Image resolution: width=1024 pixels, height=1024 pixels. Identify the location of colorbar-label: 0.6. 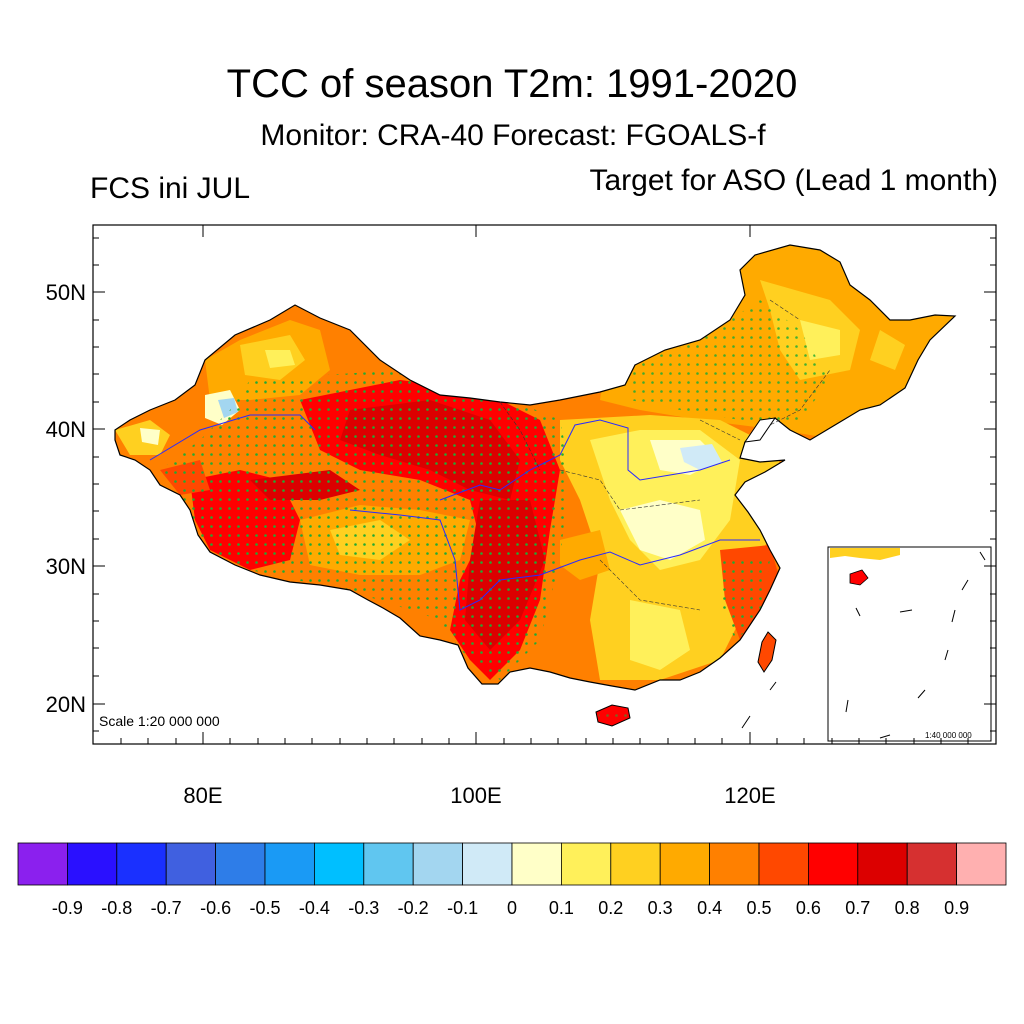
(808, 908).